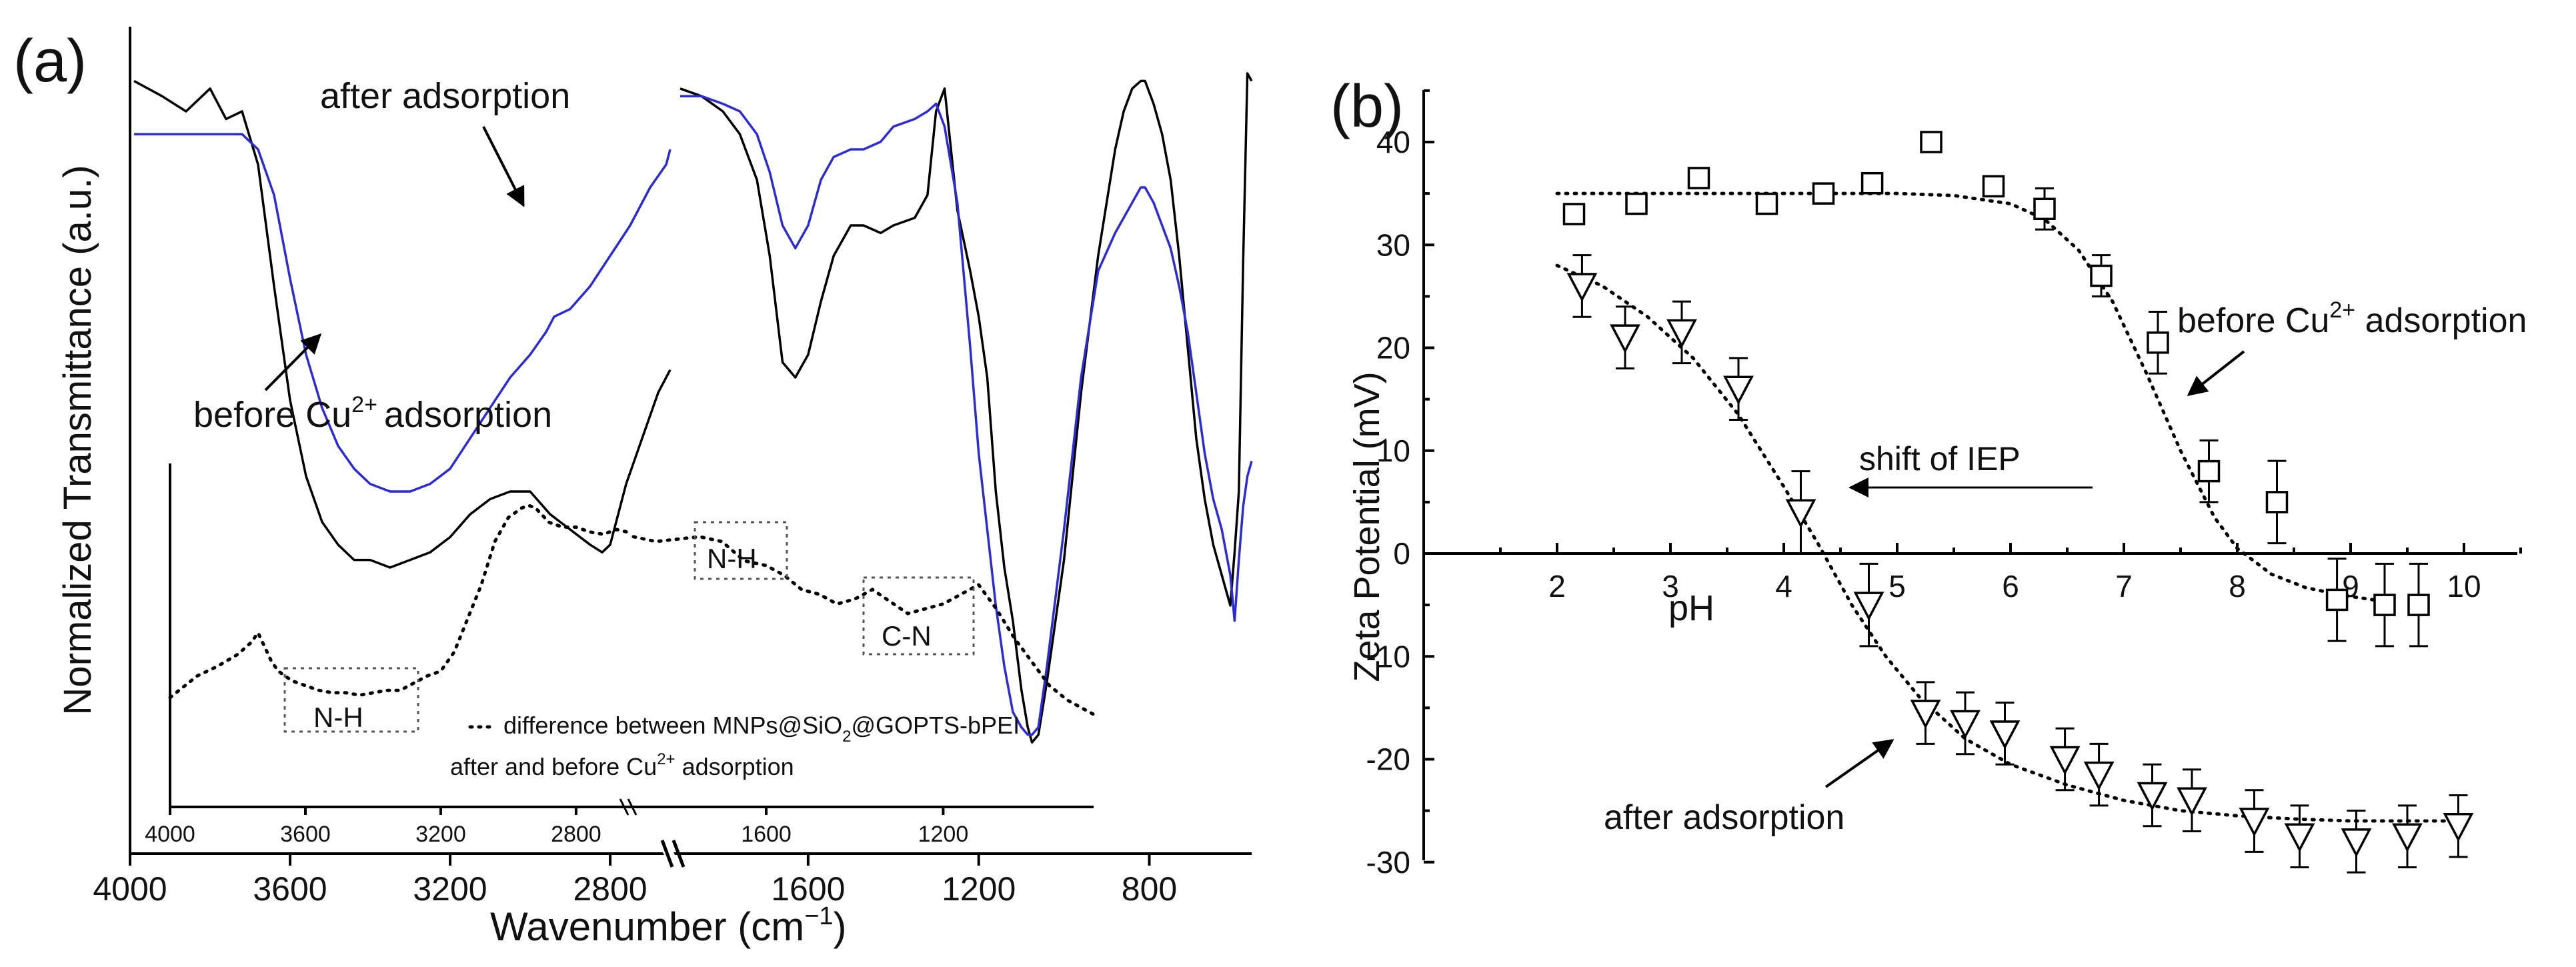 The width and height of the screenshot is (2576, 967). Describe the element at coordinates (290, 889) in the screenshot. I see `panel-a-x-tick-label: 3600` at that location.